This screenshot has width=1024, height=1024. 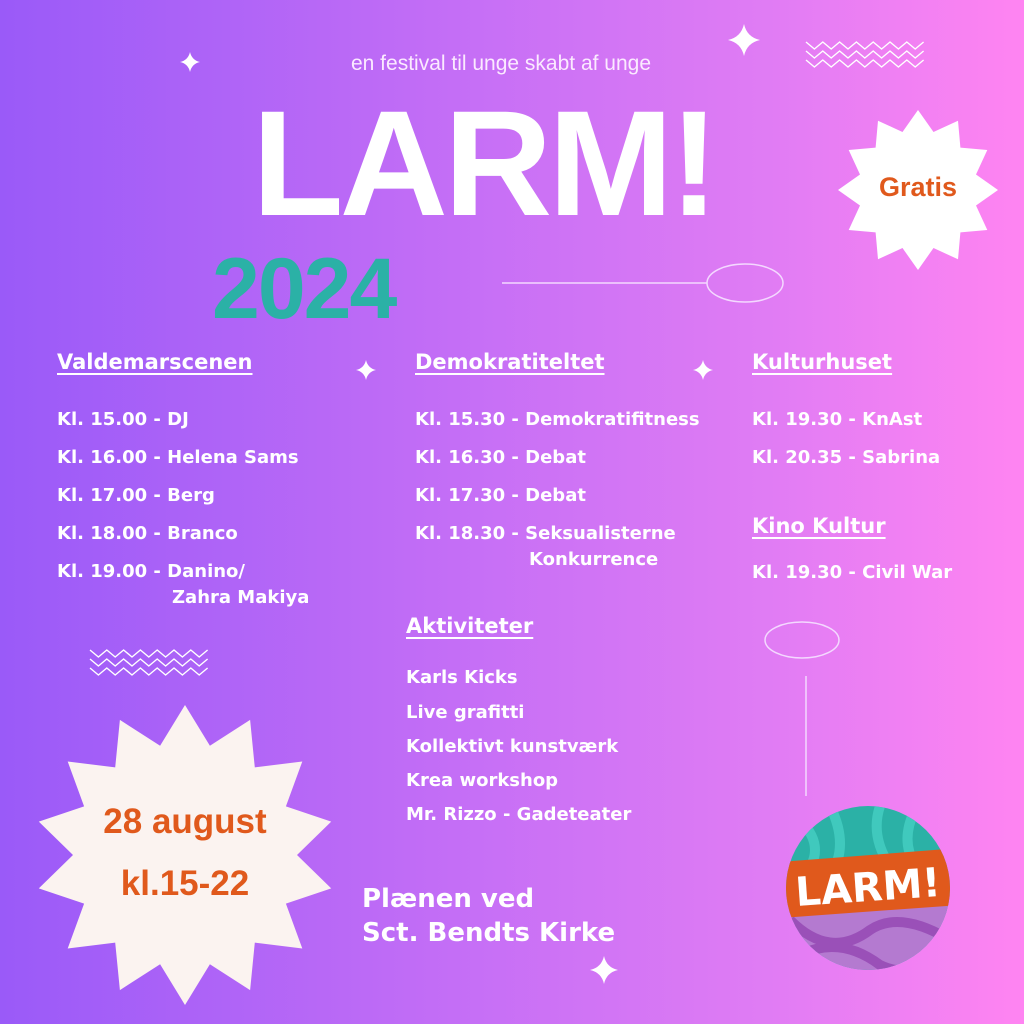 I want to click on schedule-item: Kl. 16.00 - Helena Sams, so click(x=178, y=457).